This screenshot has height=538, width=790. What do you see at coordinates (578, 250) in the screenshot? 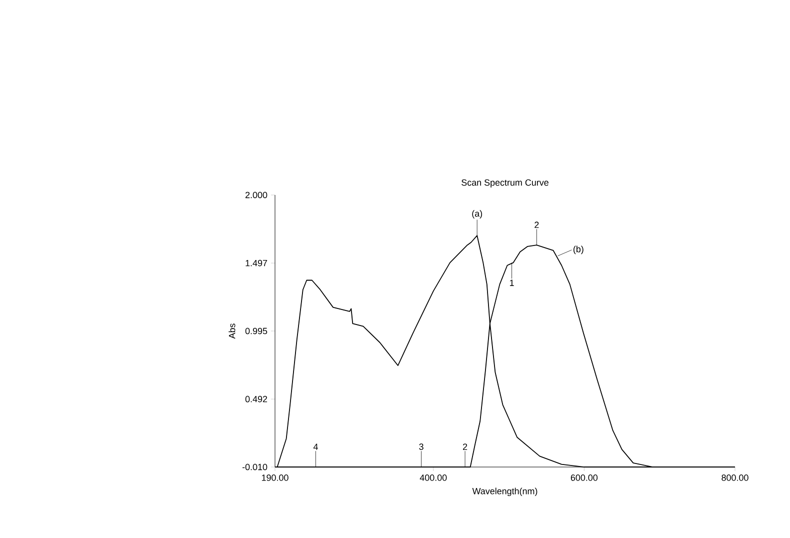
I see `annotation: (b)` at bounding box center [578, 250].